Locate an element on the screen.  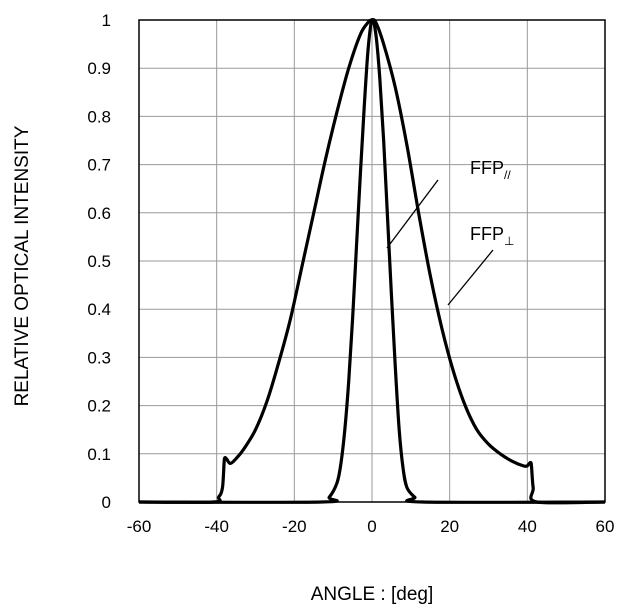
annotation-label: FFP// is located at coordinates (490, 170).